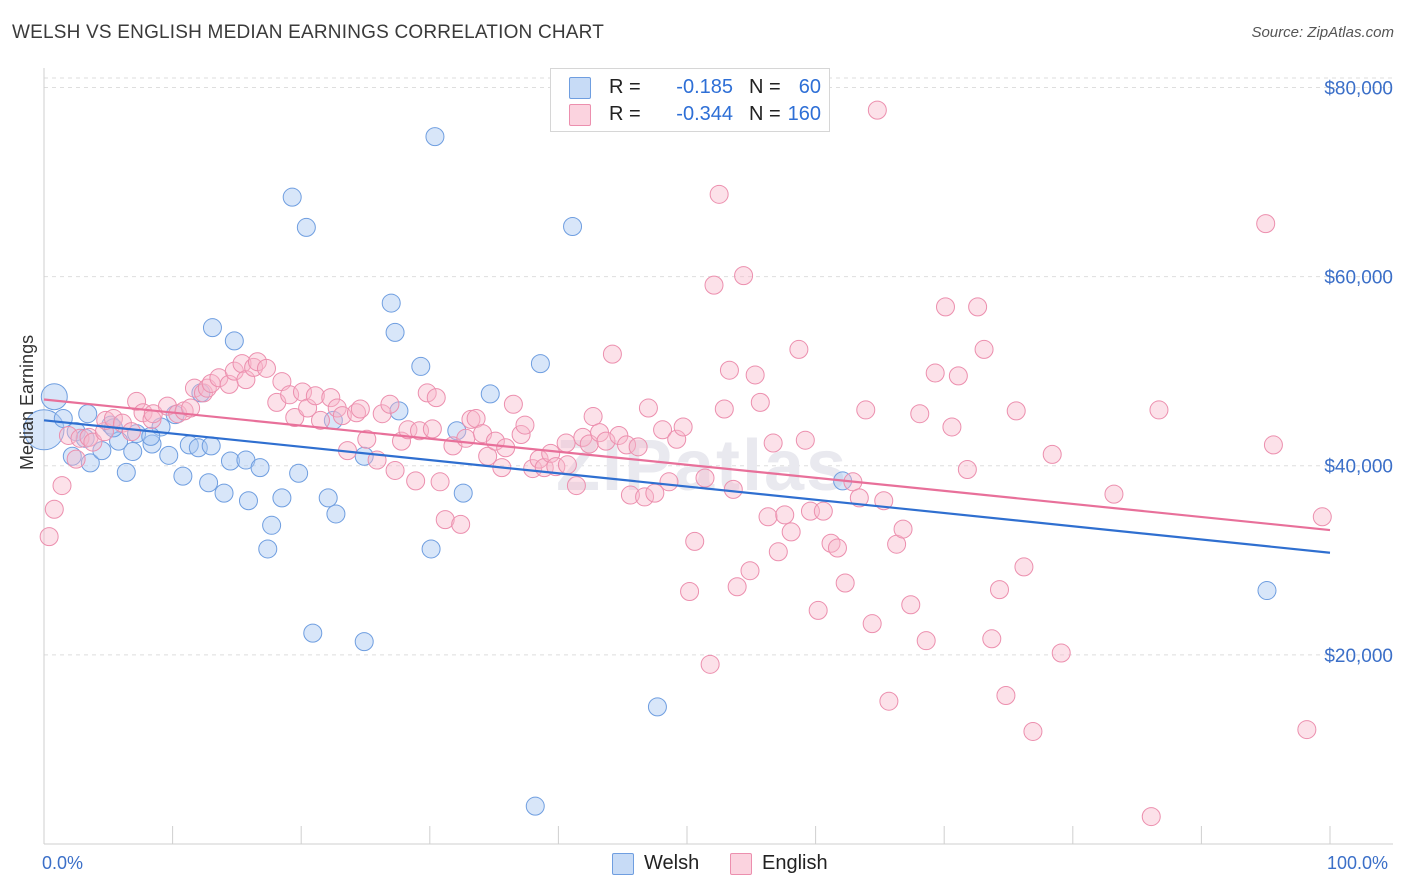 The height and width of the screenshot is (892, 1406). Describe the element at coordinates (795, 863) in the screenshot. I see `legend-label-english: English` at that location.